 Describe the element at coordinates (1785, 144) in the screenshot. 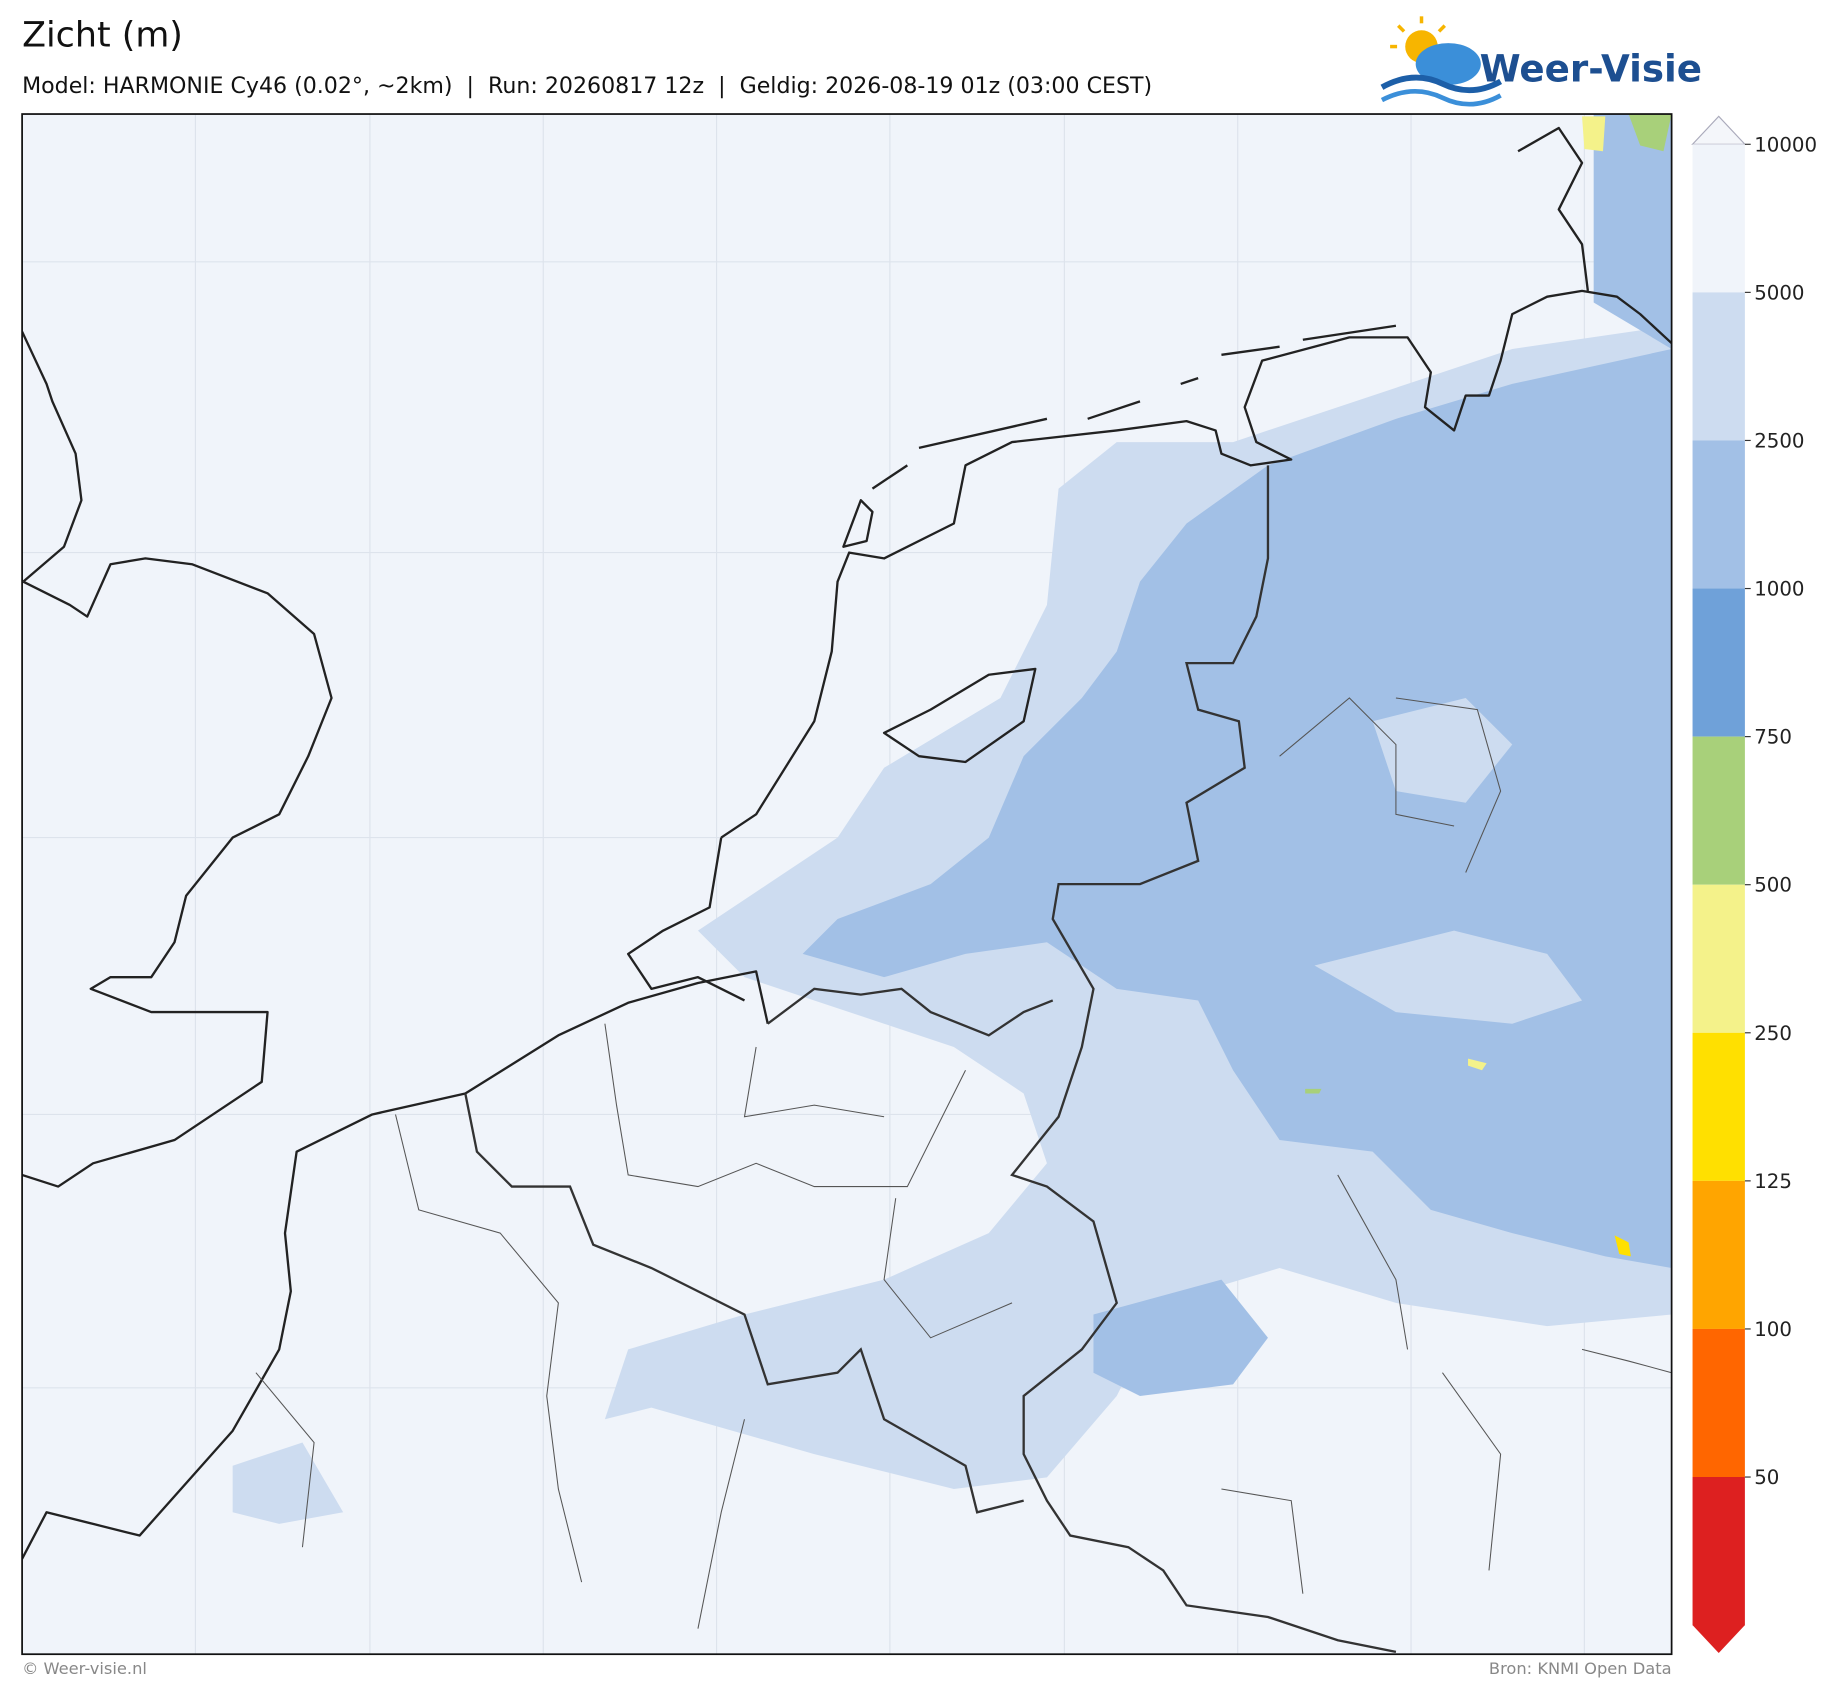

I see `colorbar-label: 10000` at that location.